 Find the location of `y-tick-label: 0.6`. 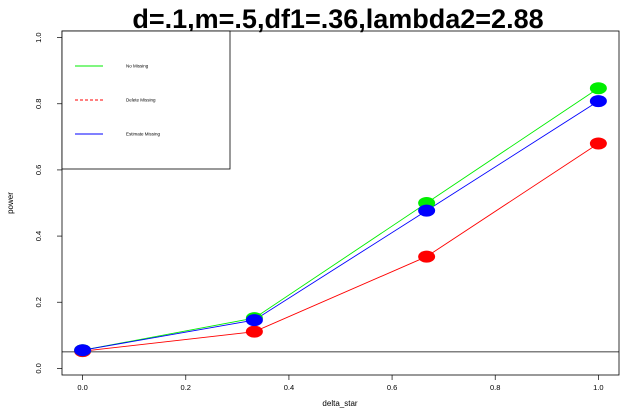

y-tick-label: 0.6 is located at coordinates (38, 170).